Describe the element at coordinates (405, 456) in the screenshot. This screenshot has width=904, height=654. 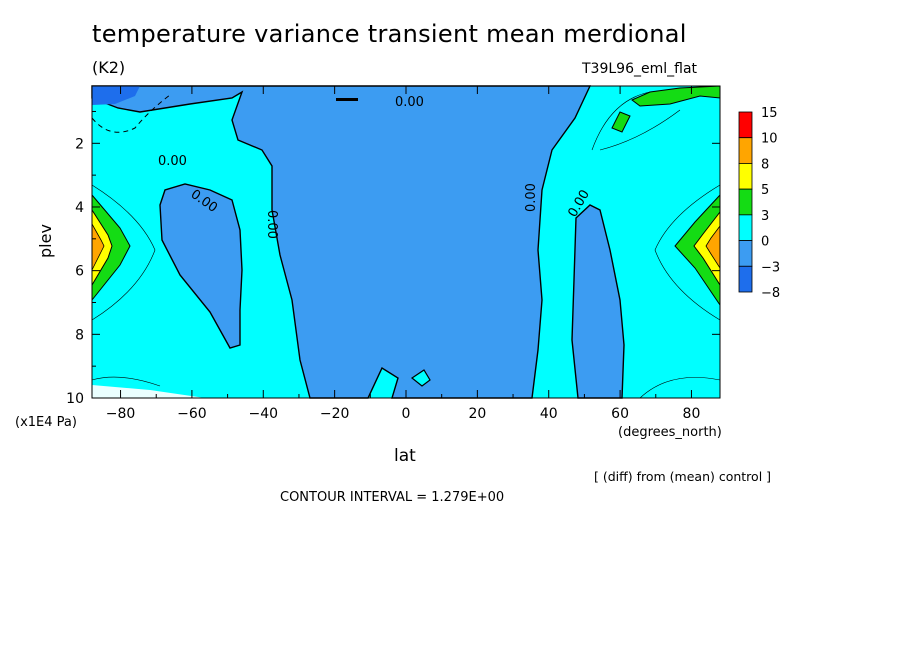
I see `x-axis-label: lat` at that location.